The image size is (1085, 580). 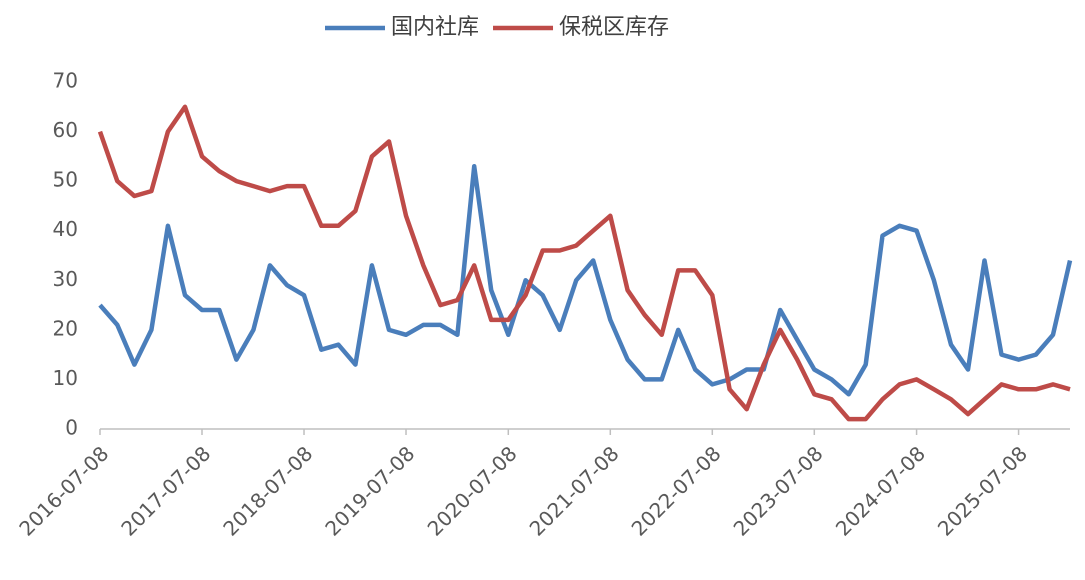 What do you see at coordinates (65, 328) in the screenshot?
I see `y-tick-label: 20` at bounding box center [65, 328].